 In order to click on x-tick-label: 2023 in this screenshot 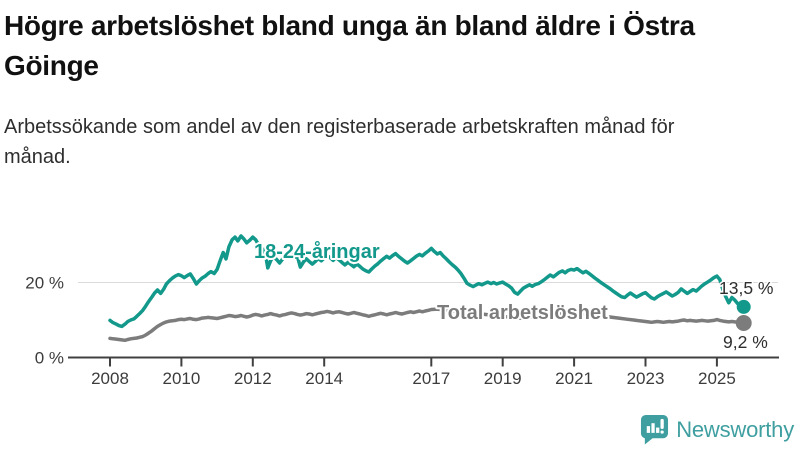, I will do `click(646, 378)`.